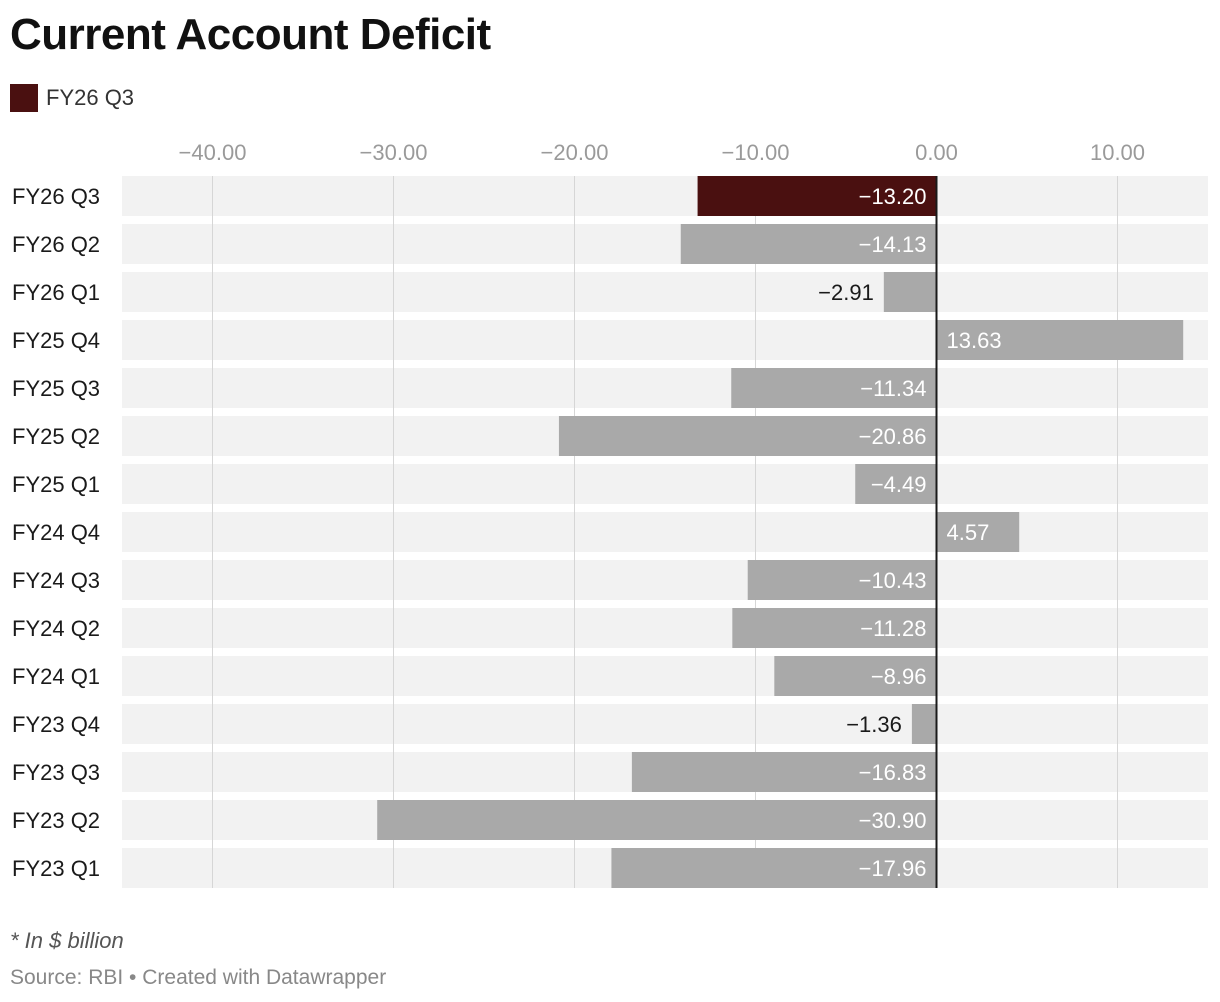  What do you see at coordinates (394, 152) in the screenshot?
I see `x-tick-label: −30.00` at bounding box center [394, 152].